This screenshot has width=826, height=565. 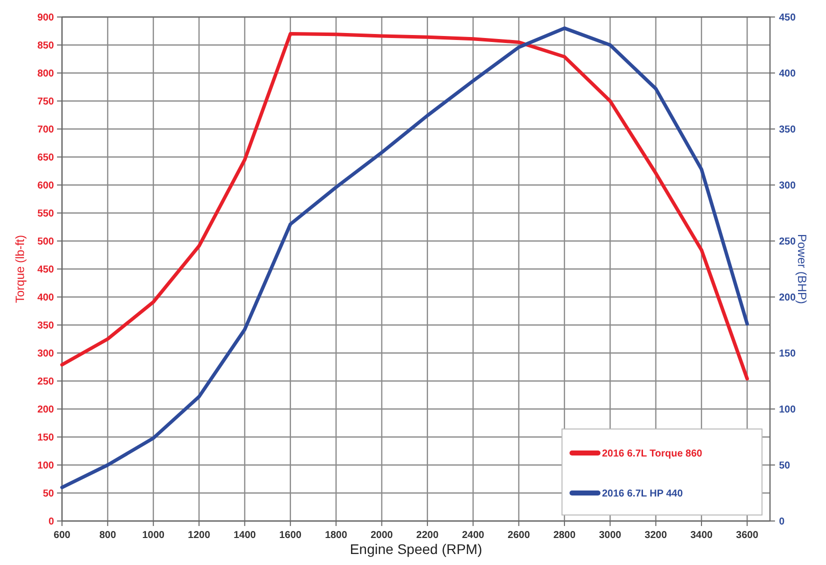 What do you see at coordinates (643, 494) in the screenshot?
I see `legend-label: 2016 6.7L HP 440` at bounding box center [643, 494].